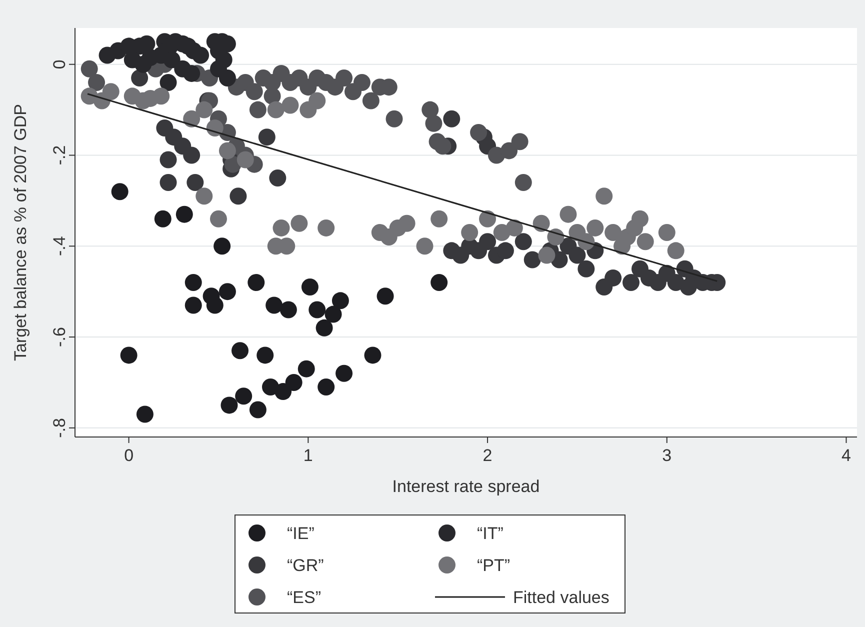  Describe the element at coordinates (561, 597) in the screenshot. I see `legend-label: Fitted values` at that location.